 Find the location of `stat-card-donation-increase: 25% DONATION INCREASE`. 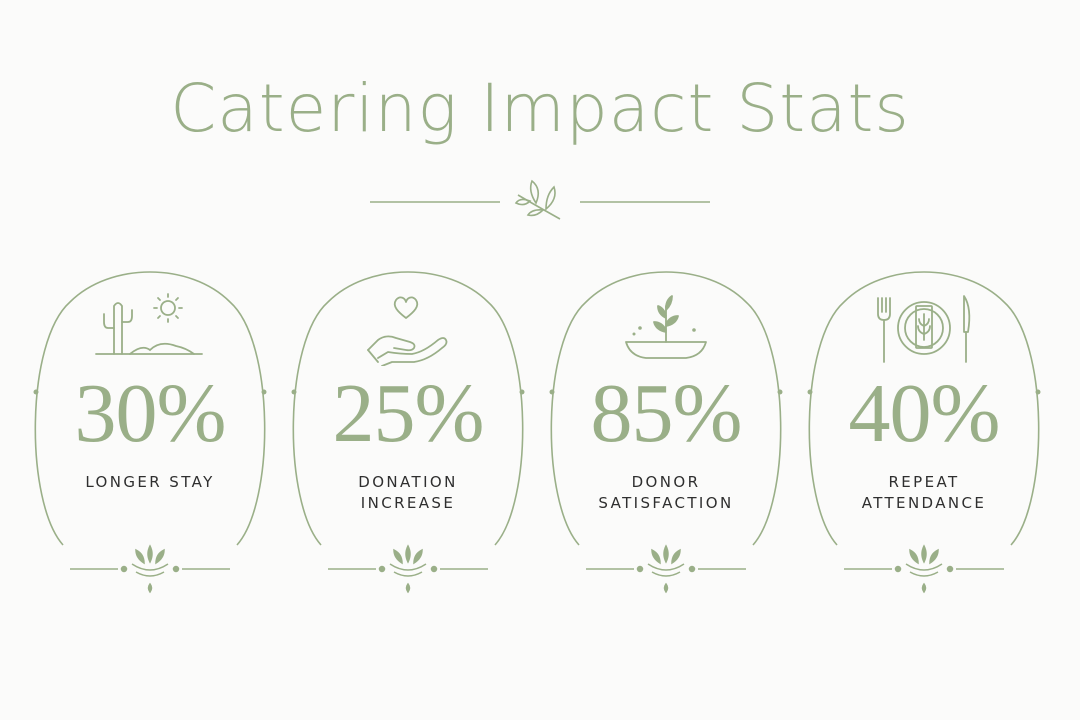

stat-card-donation-increase: 25% DONATION INCREASE is located at coordinates (408, 432).